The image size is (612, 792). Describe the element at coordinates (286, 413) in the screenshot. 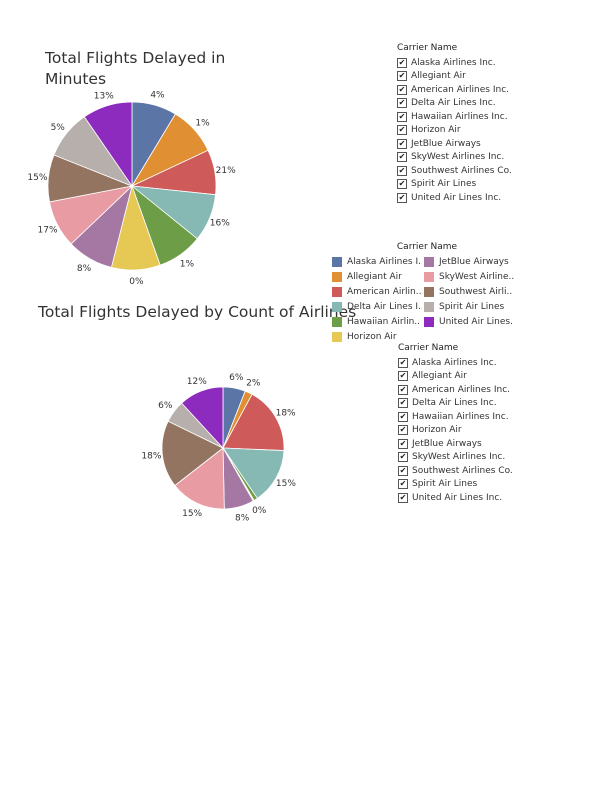

I see `slice-label: 18%` at that location.